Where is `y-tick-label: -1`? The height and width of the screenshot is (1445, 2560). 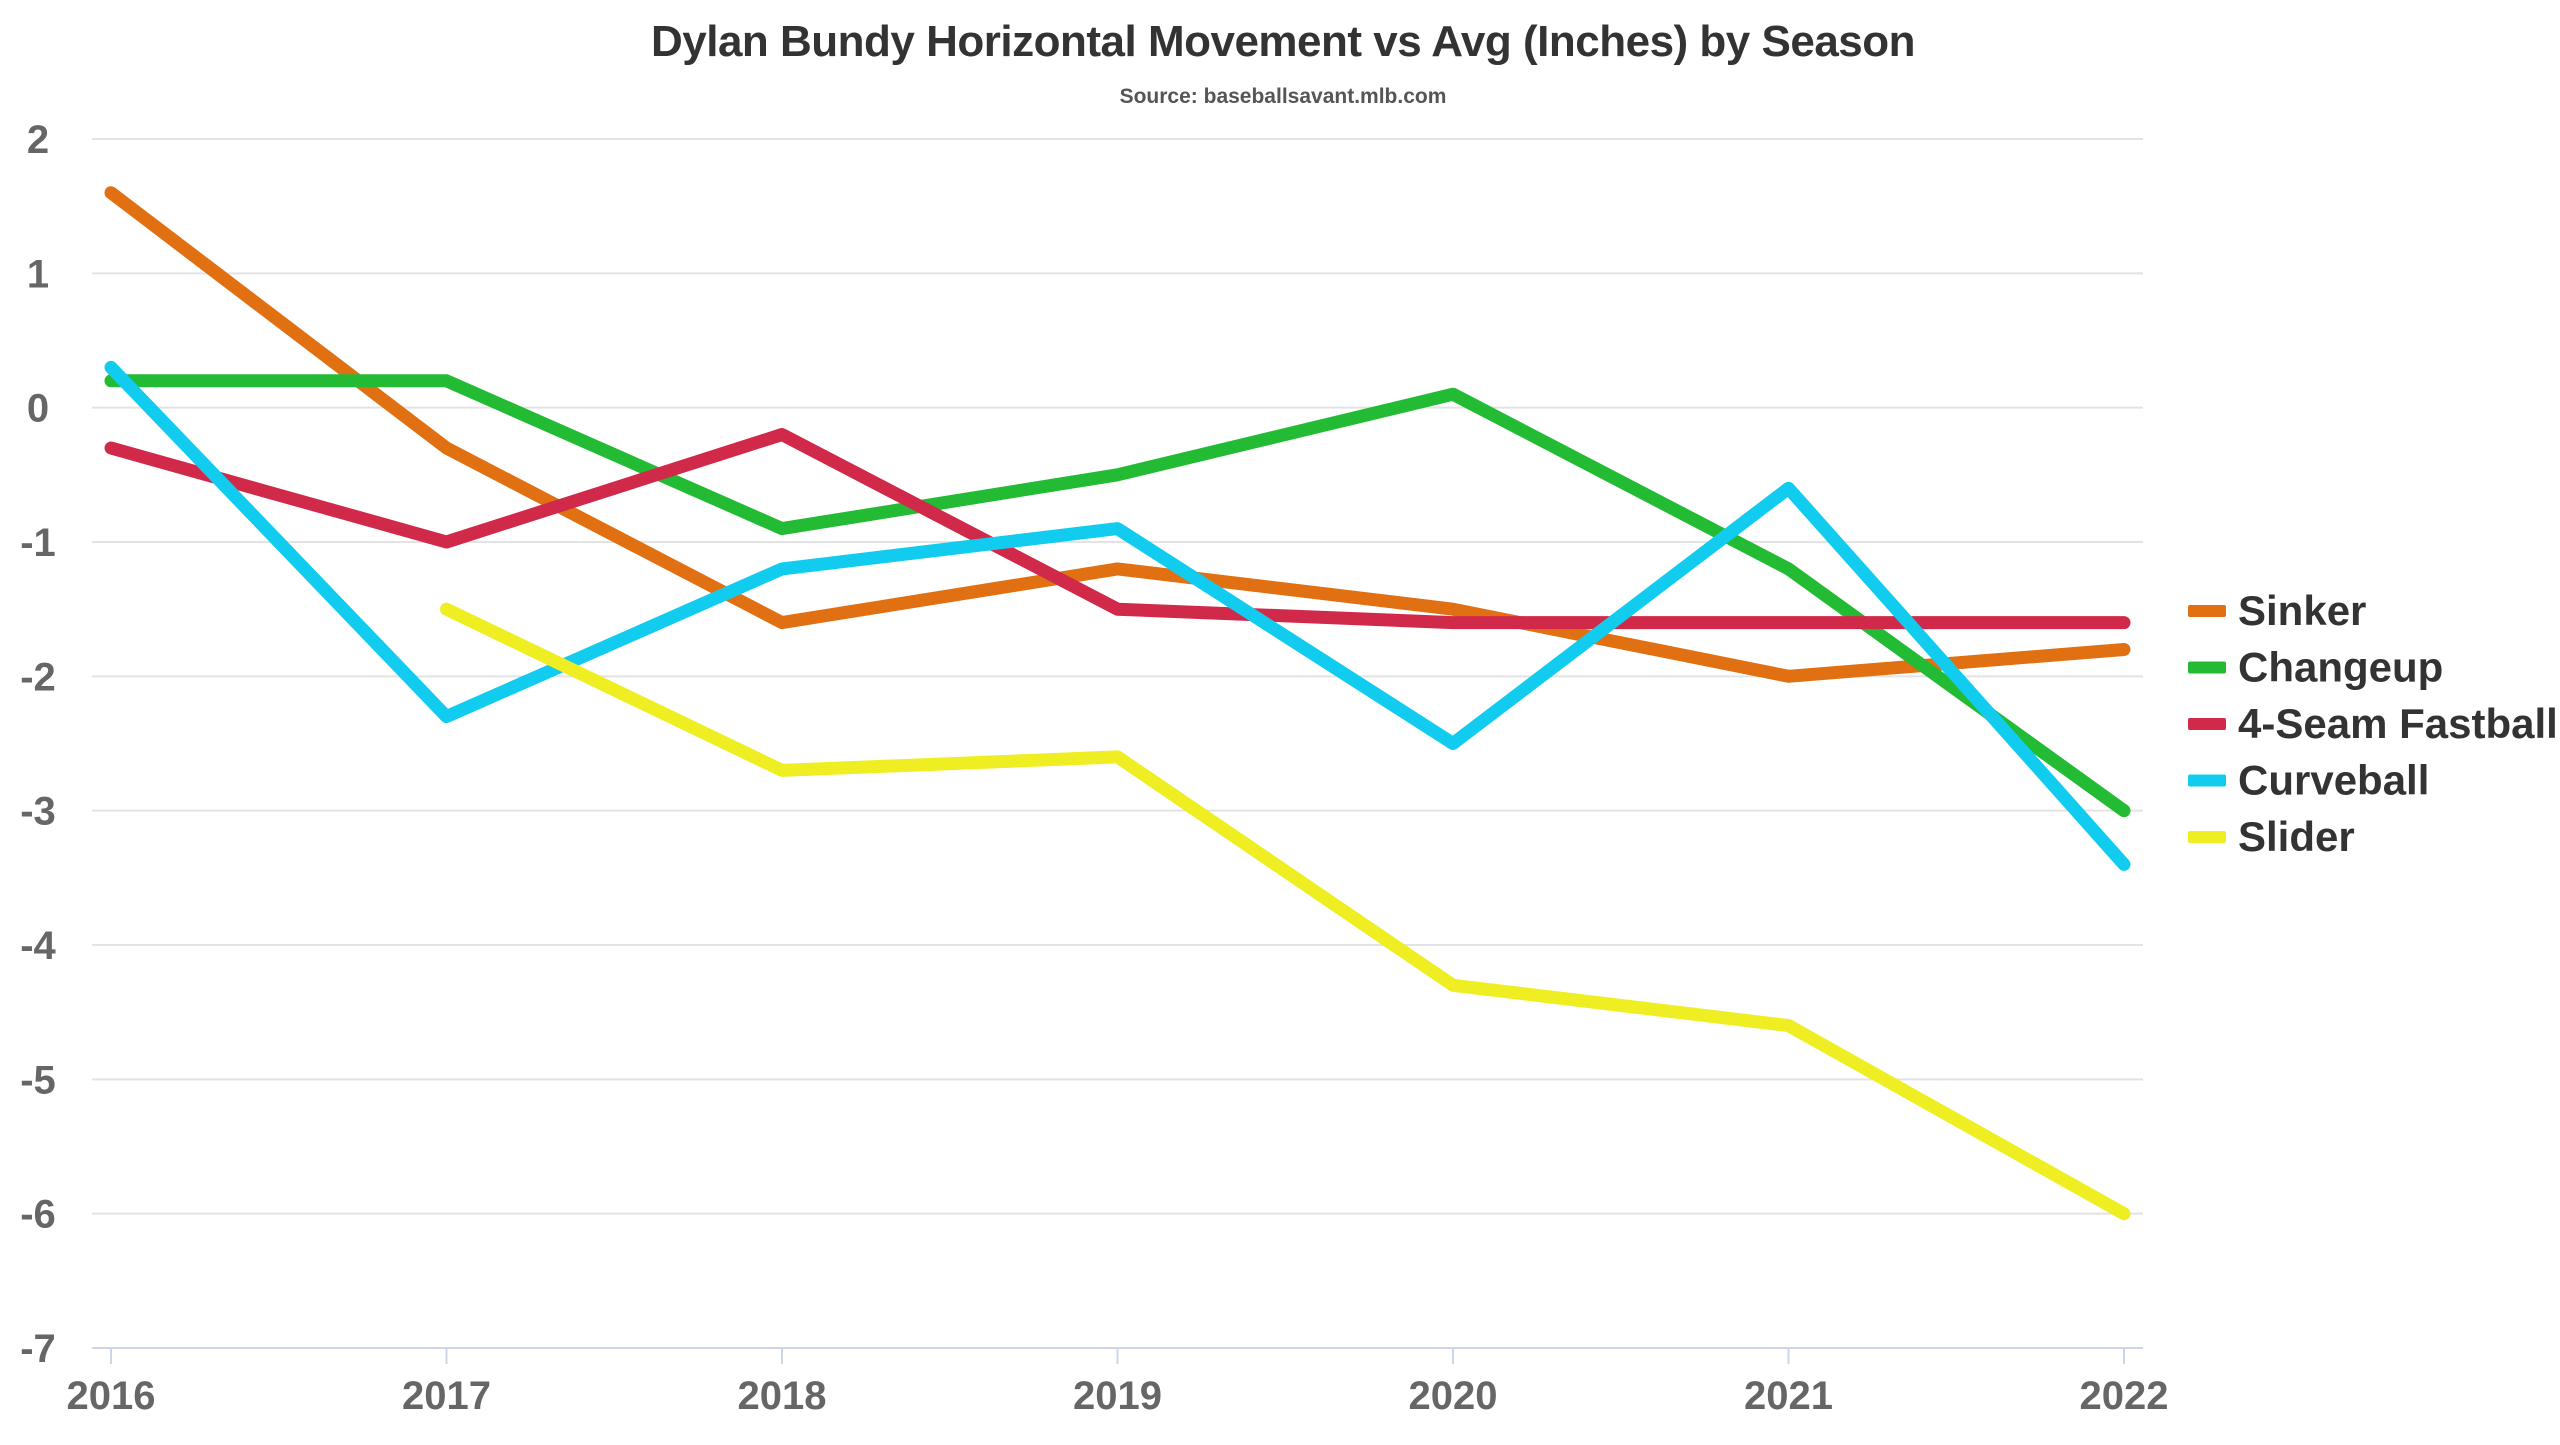
y-tick-label: -1 is located at coordinates (38, 543).